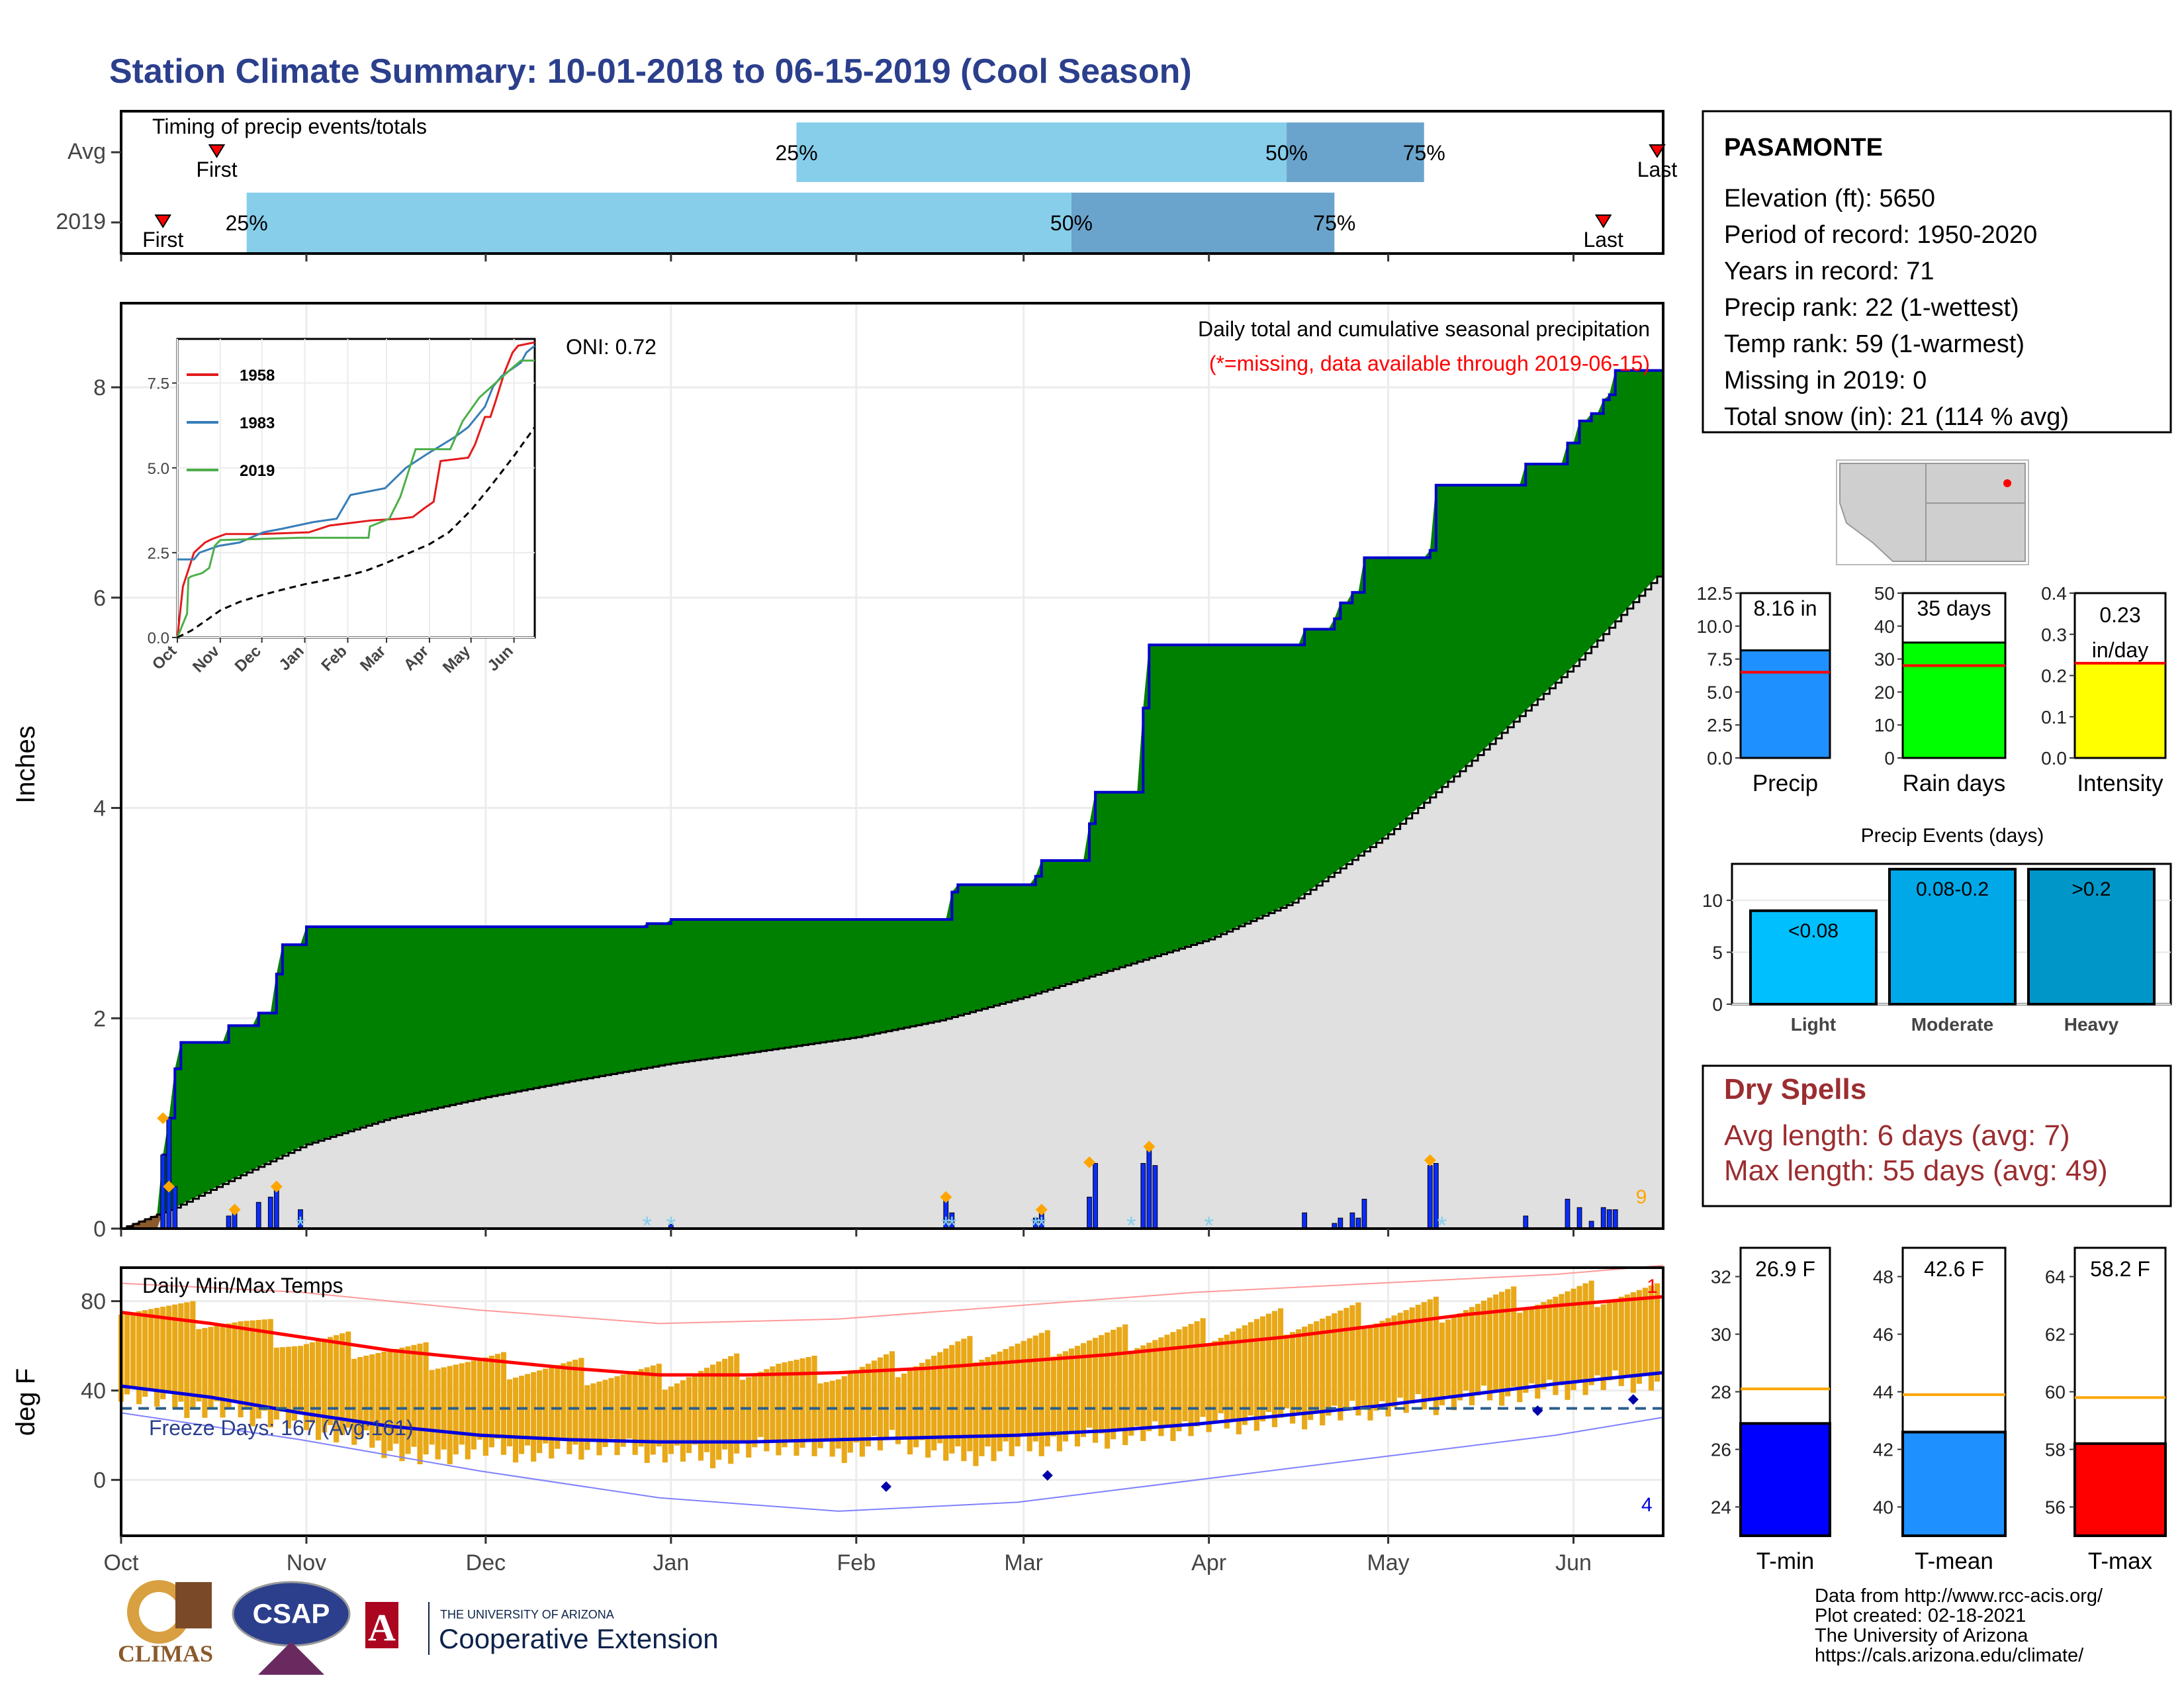  Describe the element at coordinates (2054, 717) in the screenshot. I see `y-tick-label: 0.1` at that location.